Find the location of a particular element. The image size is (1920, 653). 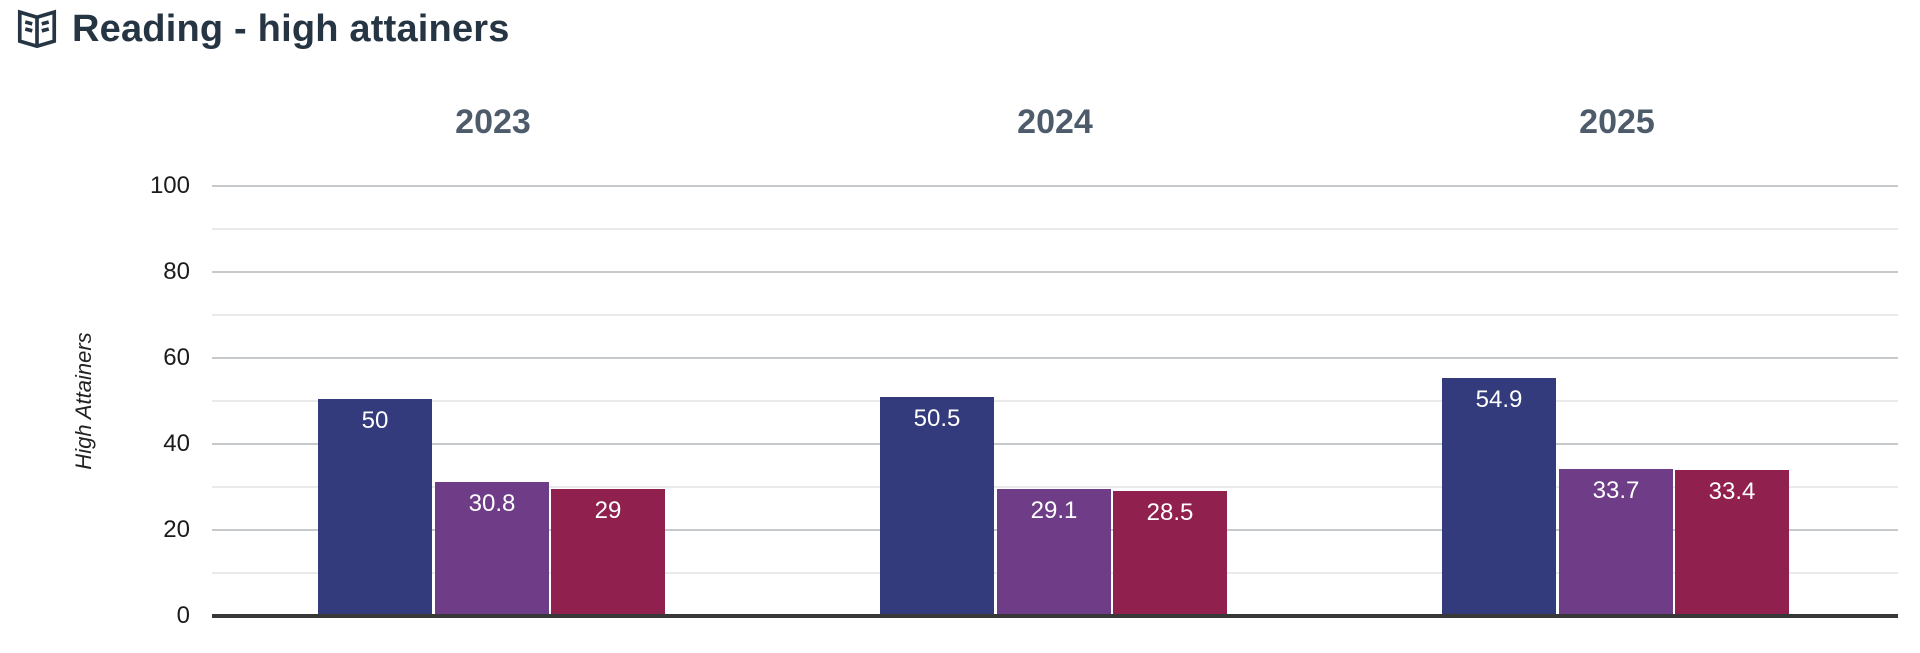

bar-value-label: 50 is located at coordinates (375, 420).